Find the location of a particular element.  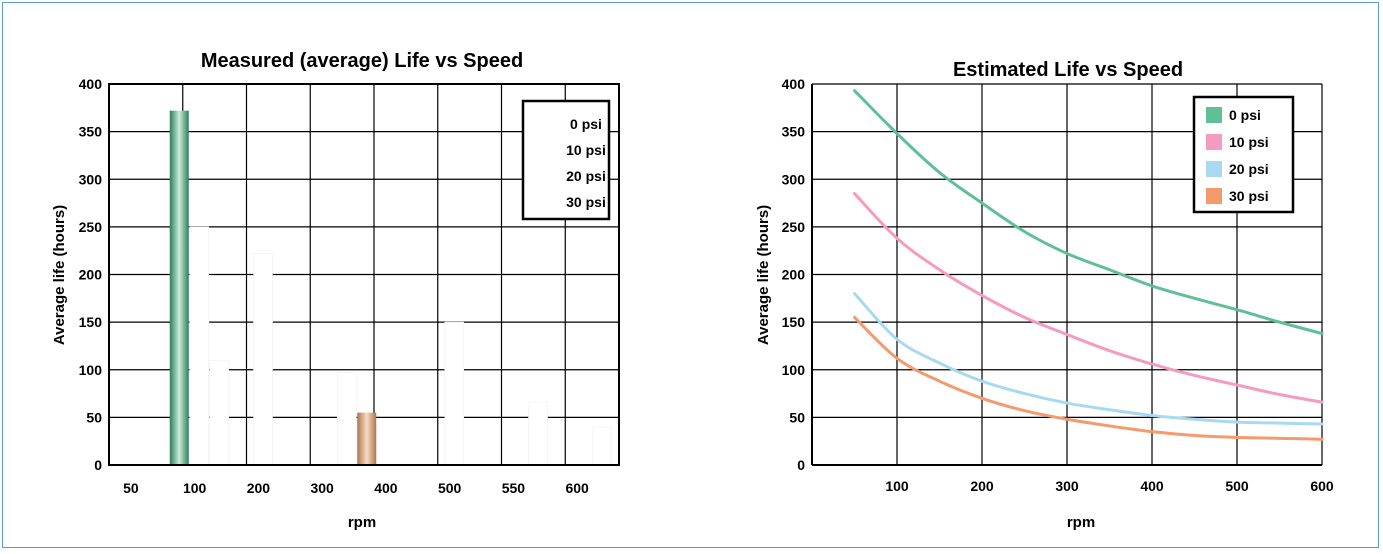

curve-10-psi is located at coordinates (1088, 298).